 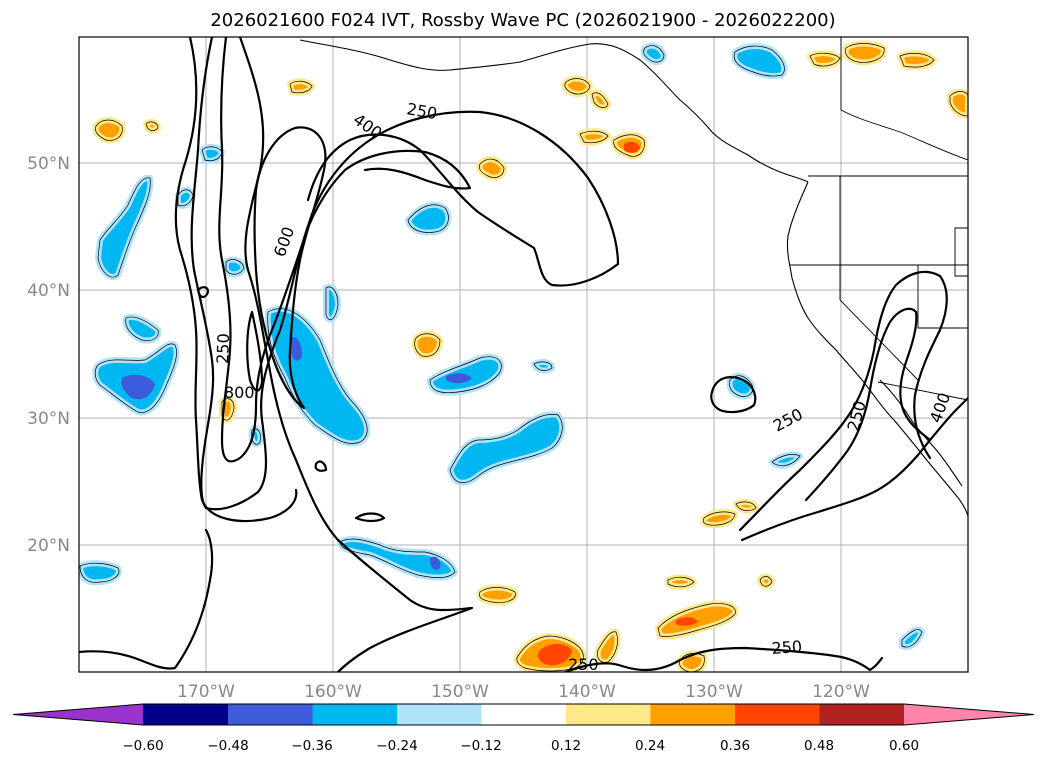 What do you see at coordinates (48, 164) in the screenshot?
I see `lat-label-50n: 50°N` at bounding box center [48, 164].